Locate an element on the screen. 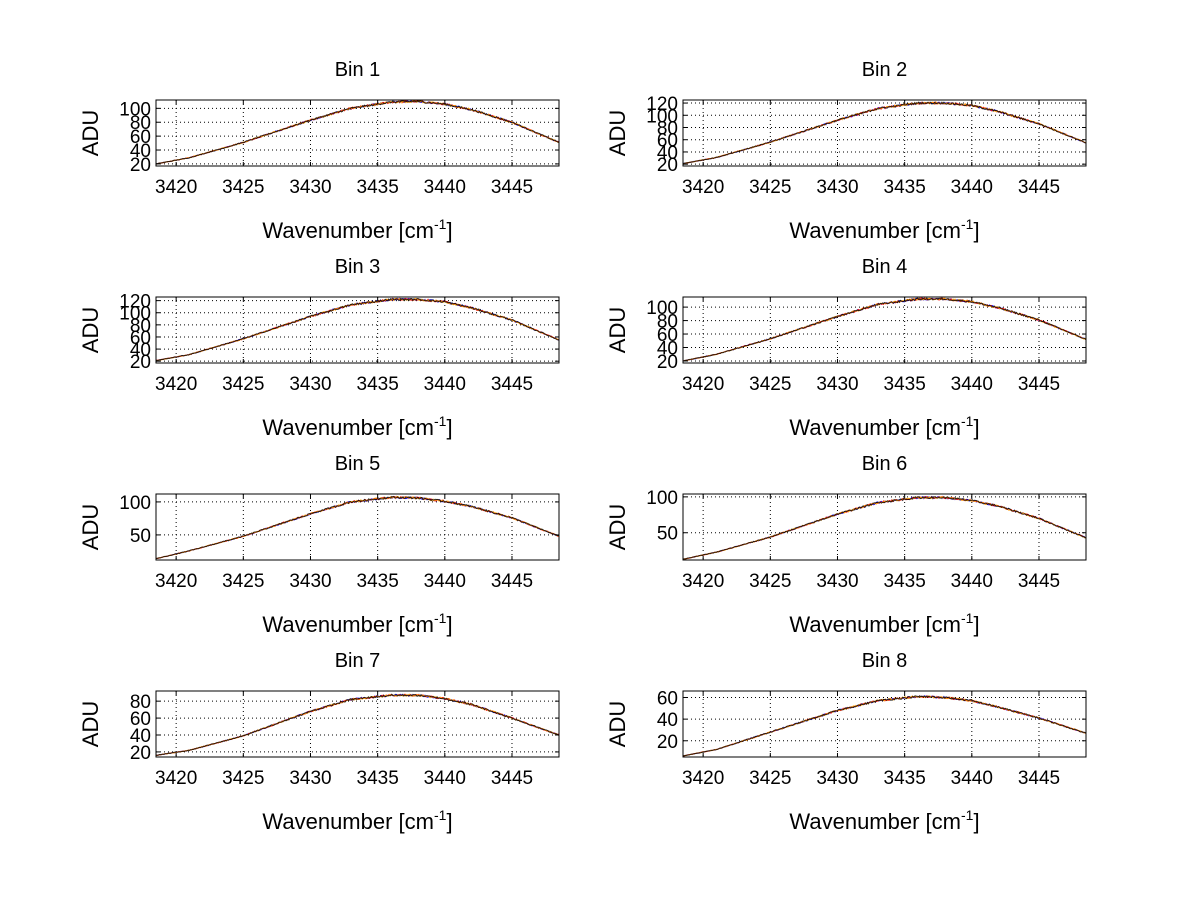 The image size is (1200, 901). subplot-title: Bin 8 is located at coordinates (885, 661).